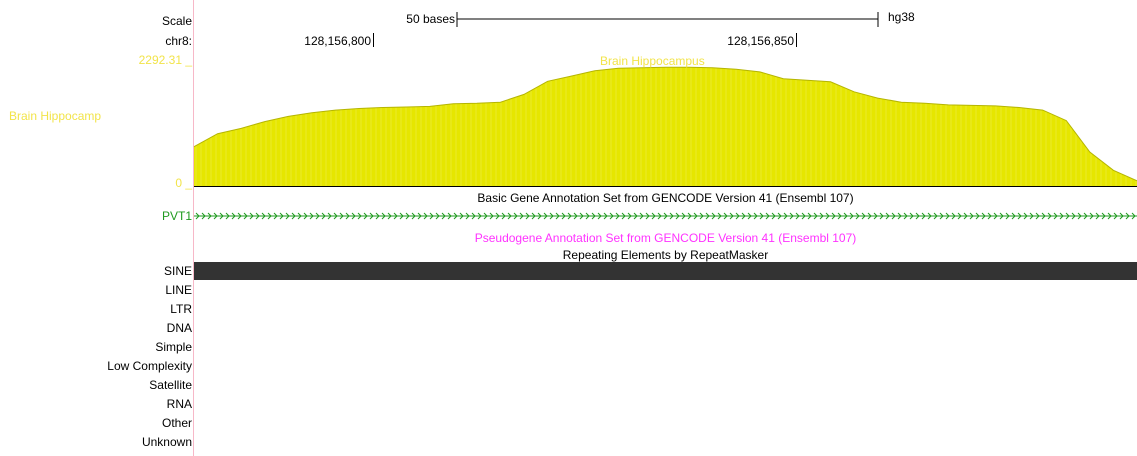 This screenshot has width=1137, height=456. Describe the element at coordinates (55, 116) in the screenshot. I see `signal-track-name: Brain Hippocamp` at that location.